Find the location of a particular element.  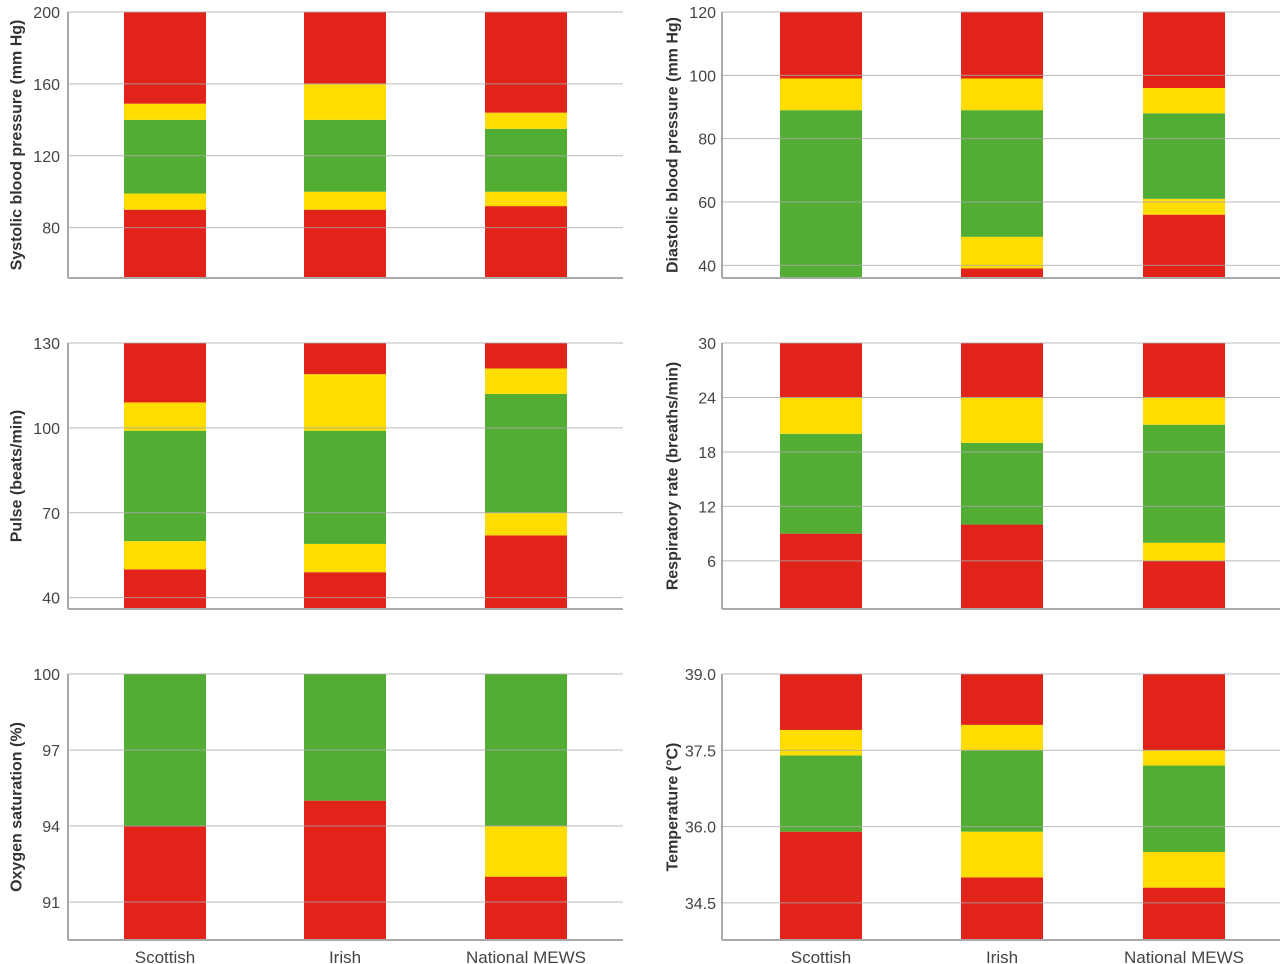

y-tick-label: 12 is located at coordinates (707, 507).